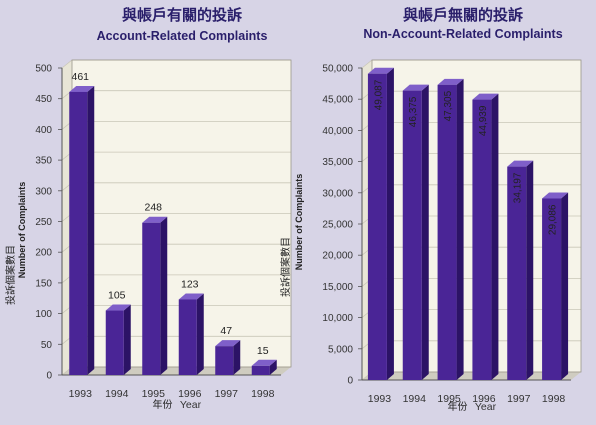  What do you see at coordinates (413, 111) in the screenshot?
I see `data-label: 46,375` at bounding box center [413, 111].